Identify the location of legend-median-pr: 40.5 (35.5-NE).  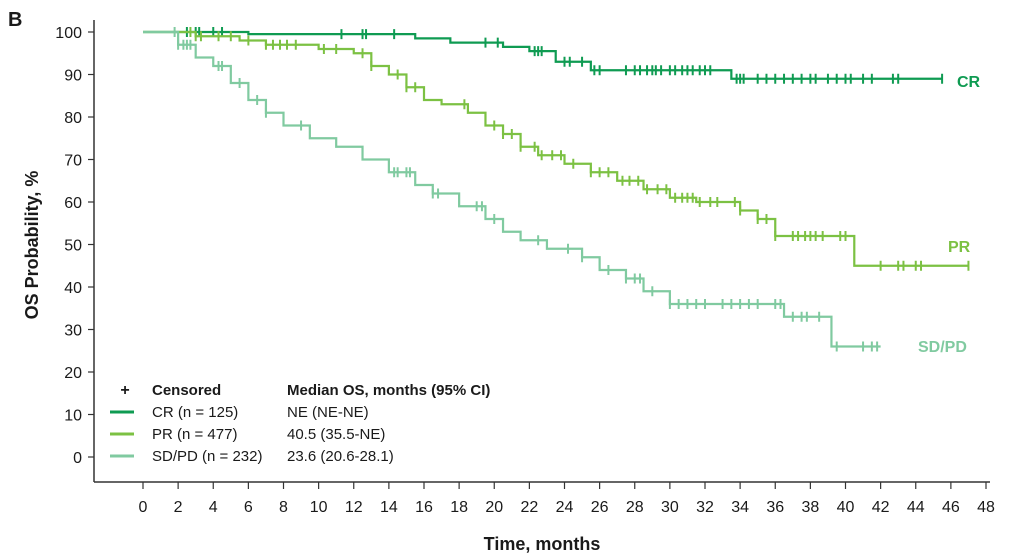
(336, 434).